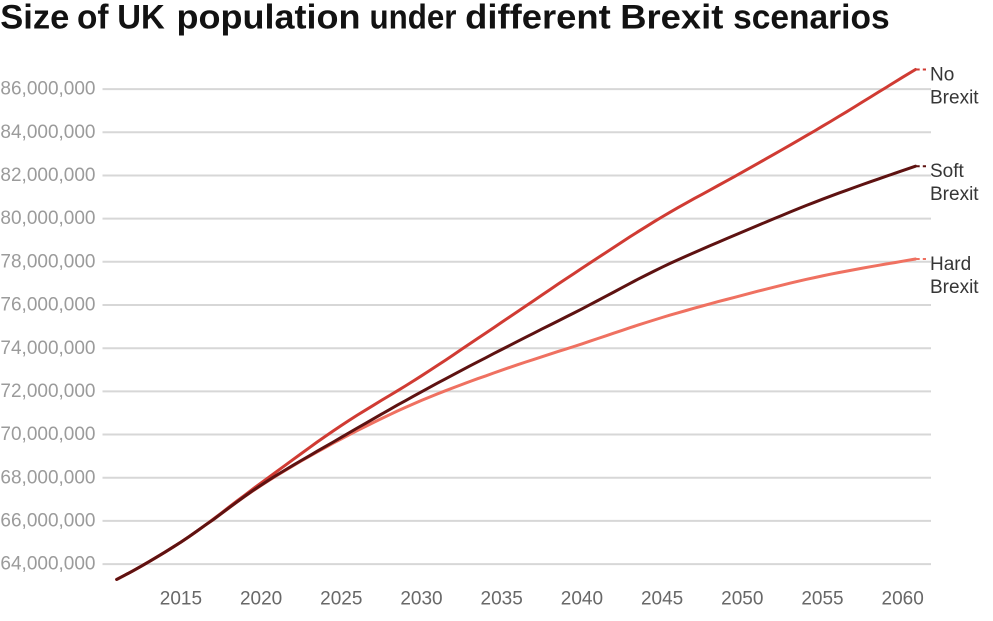 This screenshot has width=993, height=621. Describe the element at coordinates (502, 599) in the screenshot. I see `svg-text: 2035` at that location.